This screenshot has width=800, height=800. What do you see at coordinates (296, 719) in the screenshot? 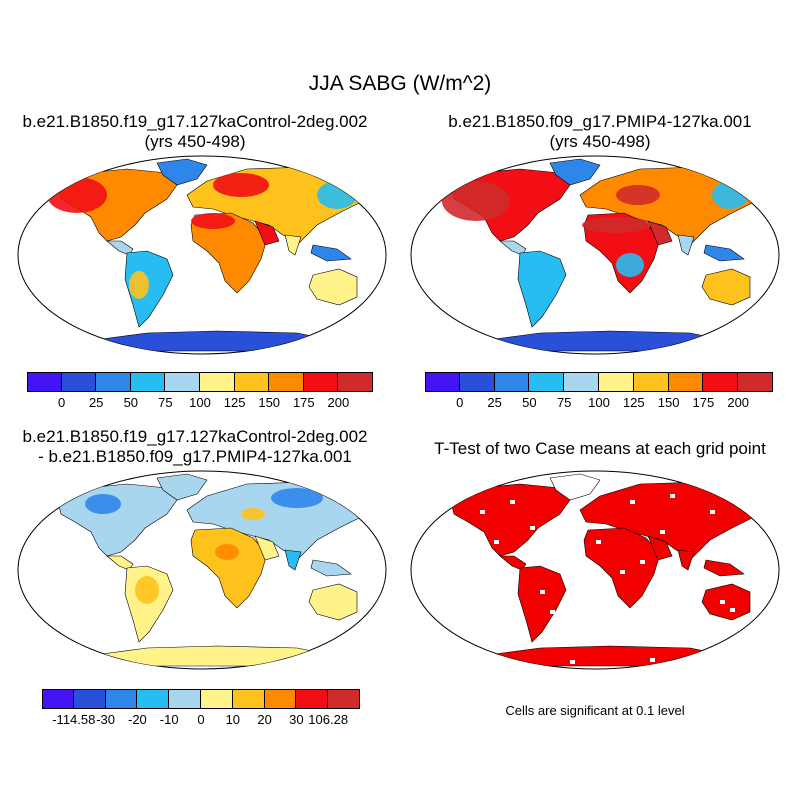
I see `colorbar-tick-label: 30` at bounding box center [296, 719].